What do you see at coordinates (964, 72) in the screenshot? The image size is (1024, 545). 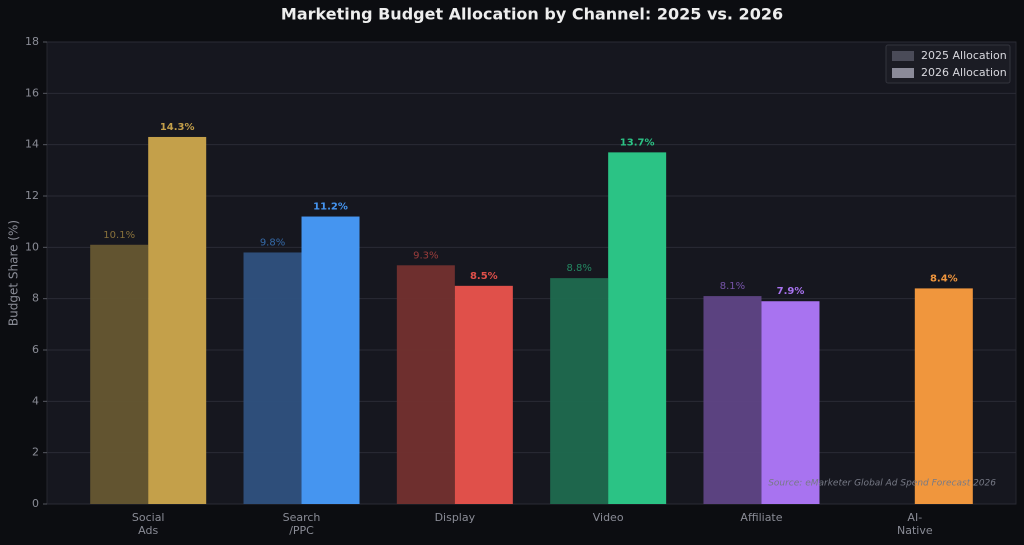 I see `legend-label: 2026 Allocation` at bounding box center [964, 72].